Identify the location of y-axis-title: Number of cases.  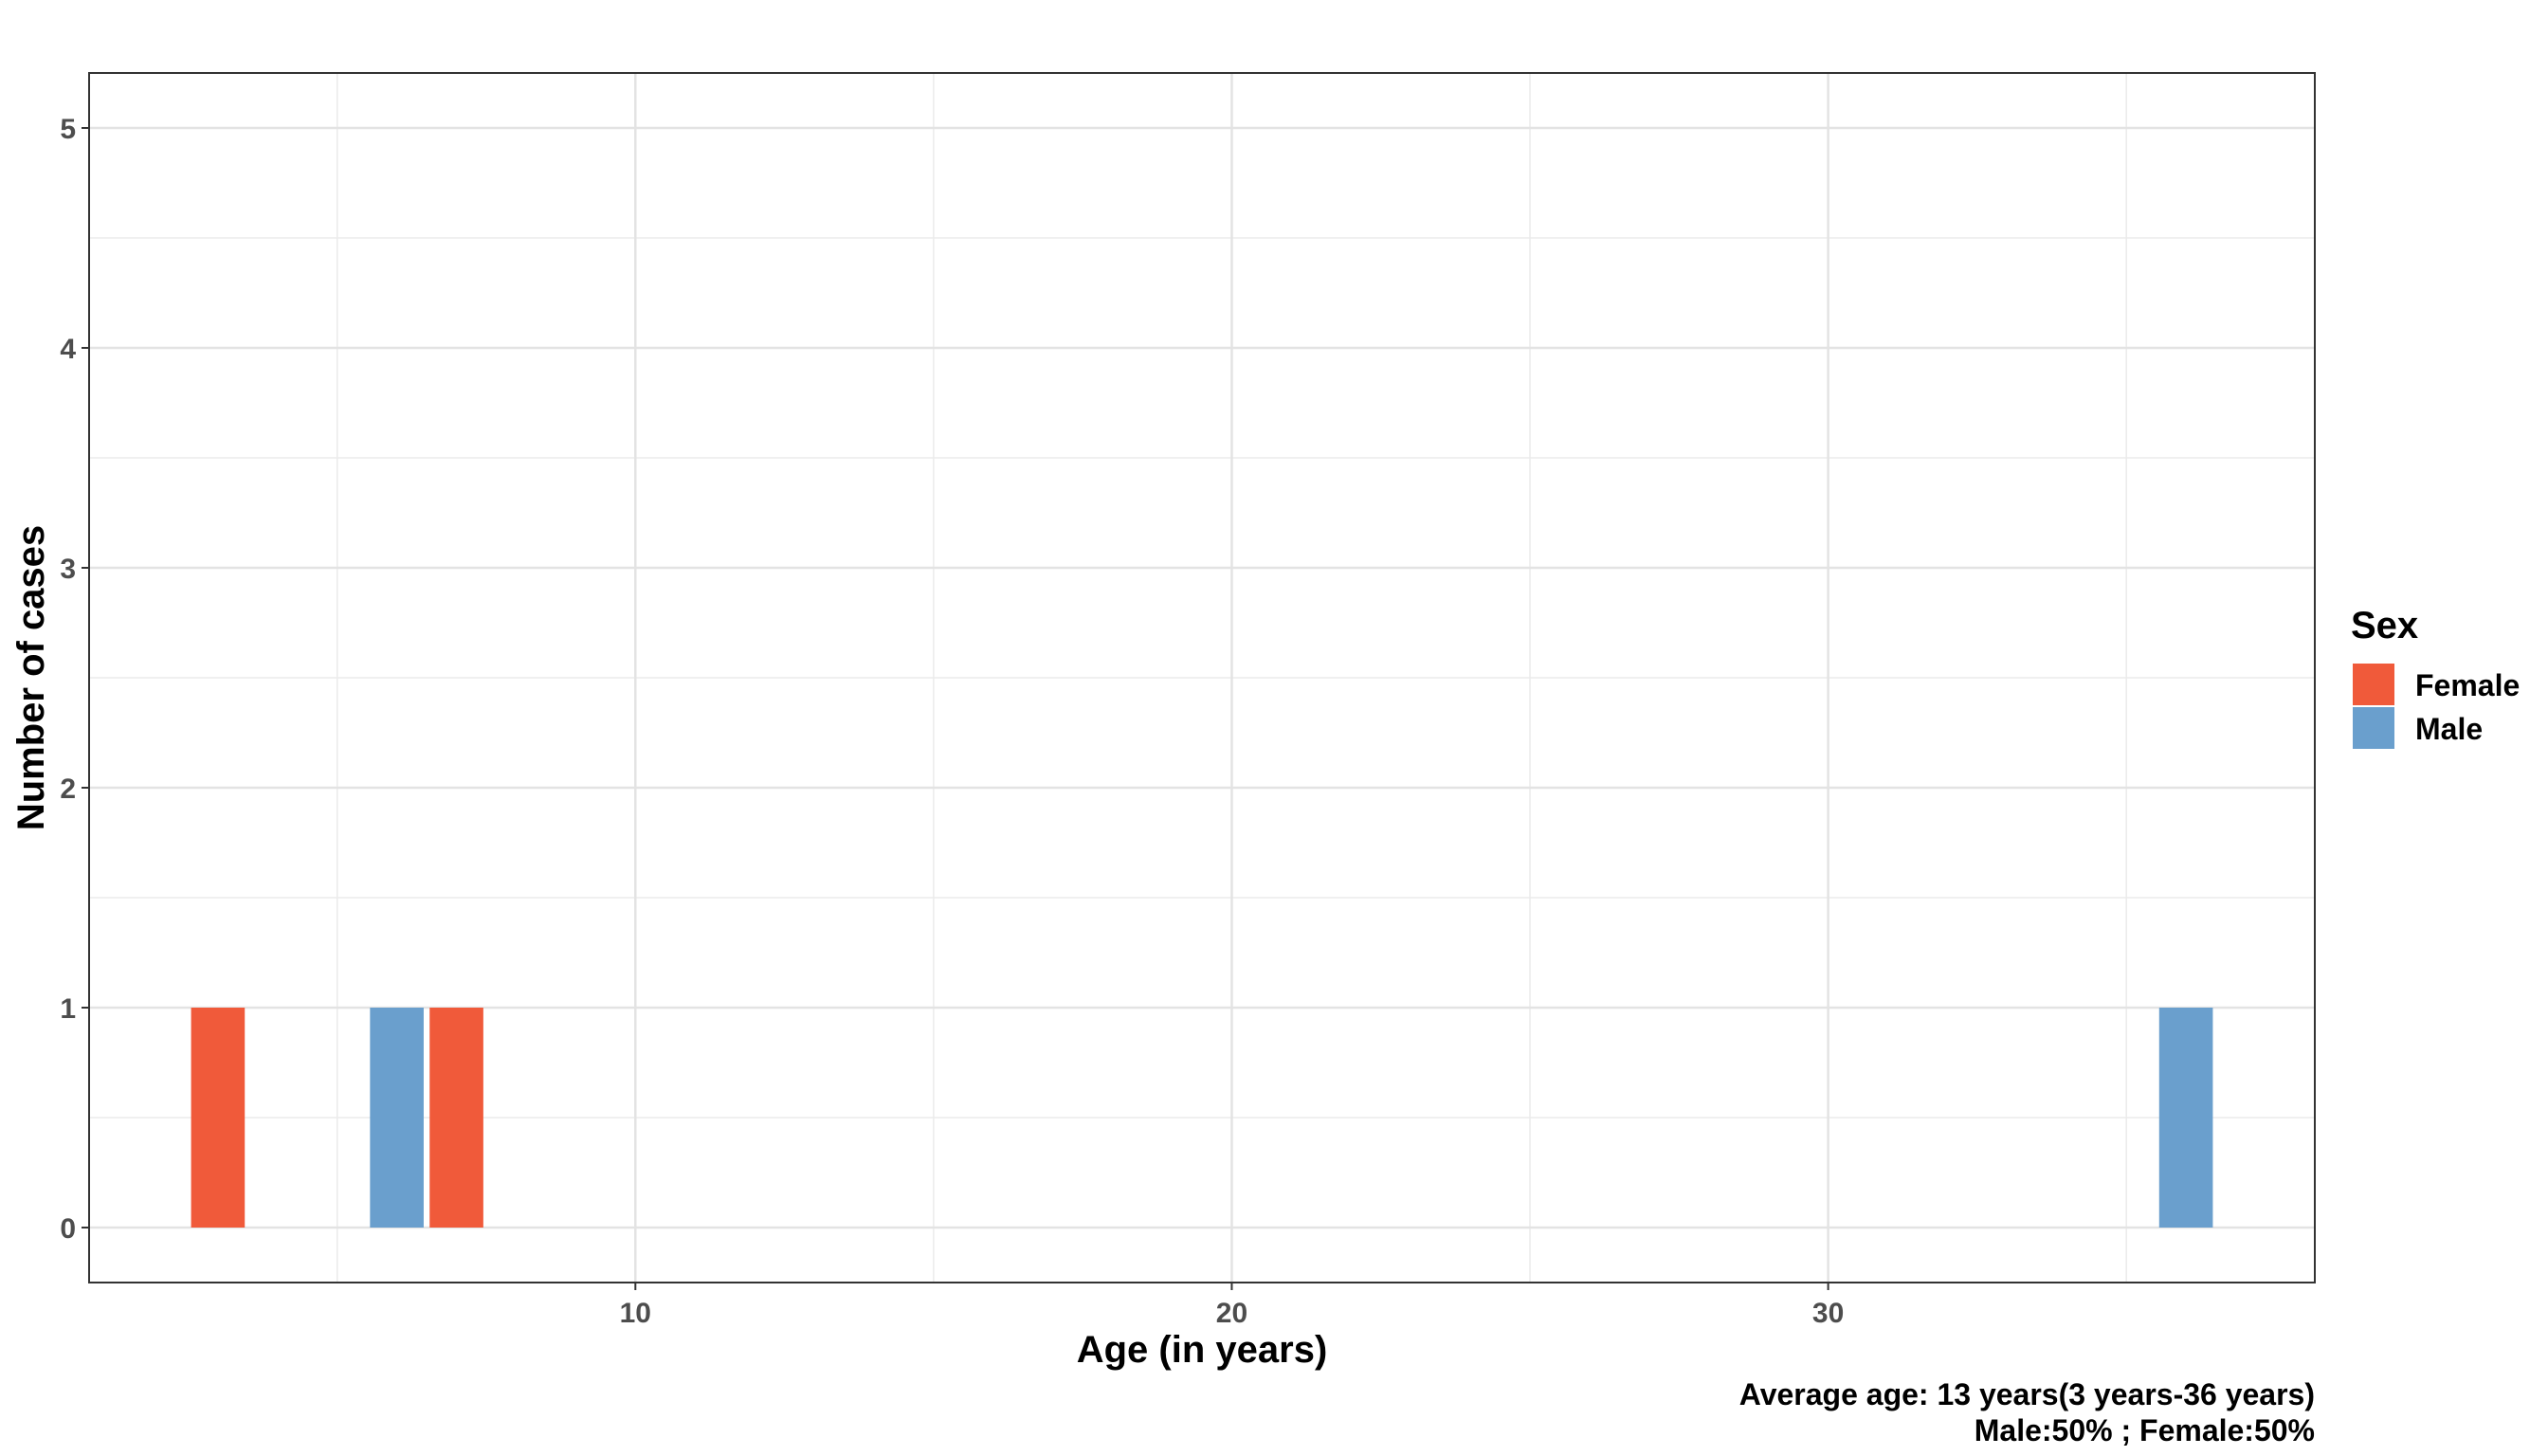
(31, 677).